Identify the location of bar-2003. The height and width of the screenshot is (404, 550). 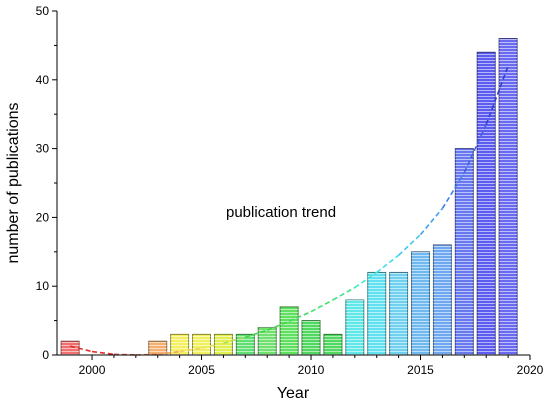
(158, 348).